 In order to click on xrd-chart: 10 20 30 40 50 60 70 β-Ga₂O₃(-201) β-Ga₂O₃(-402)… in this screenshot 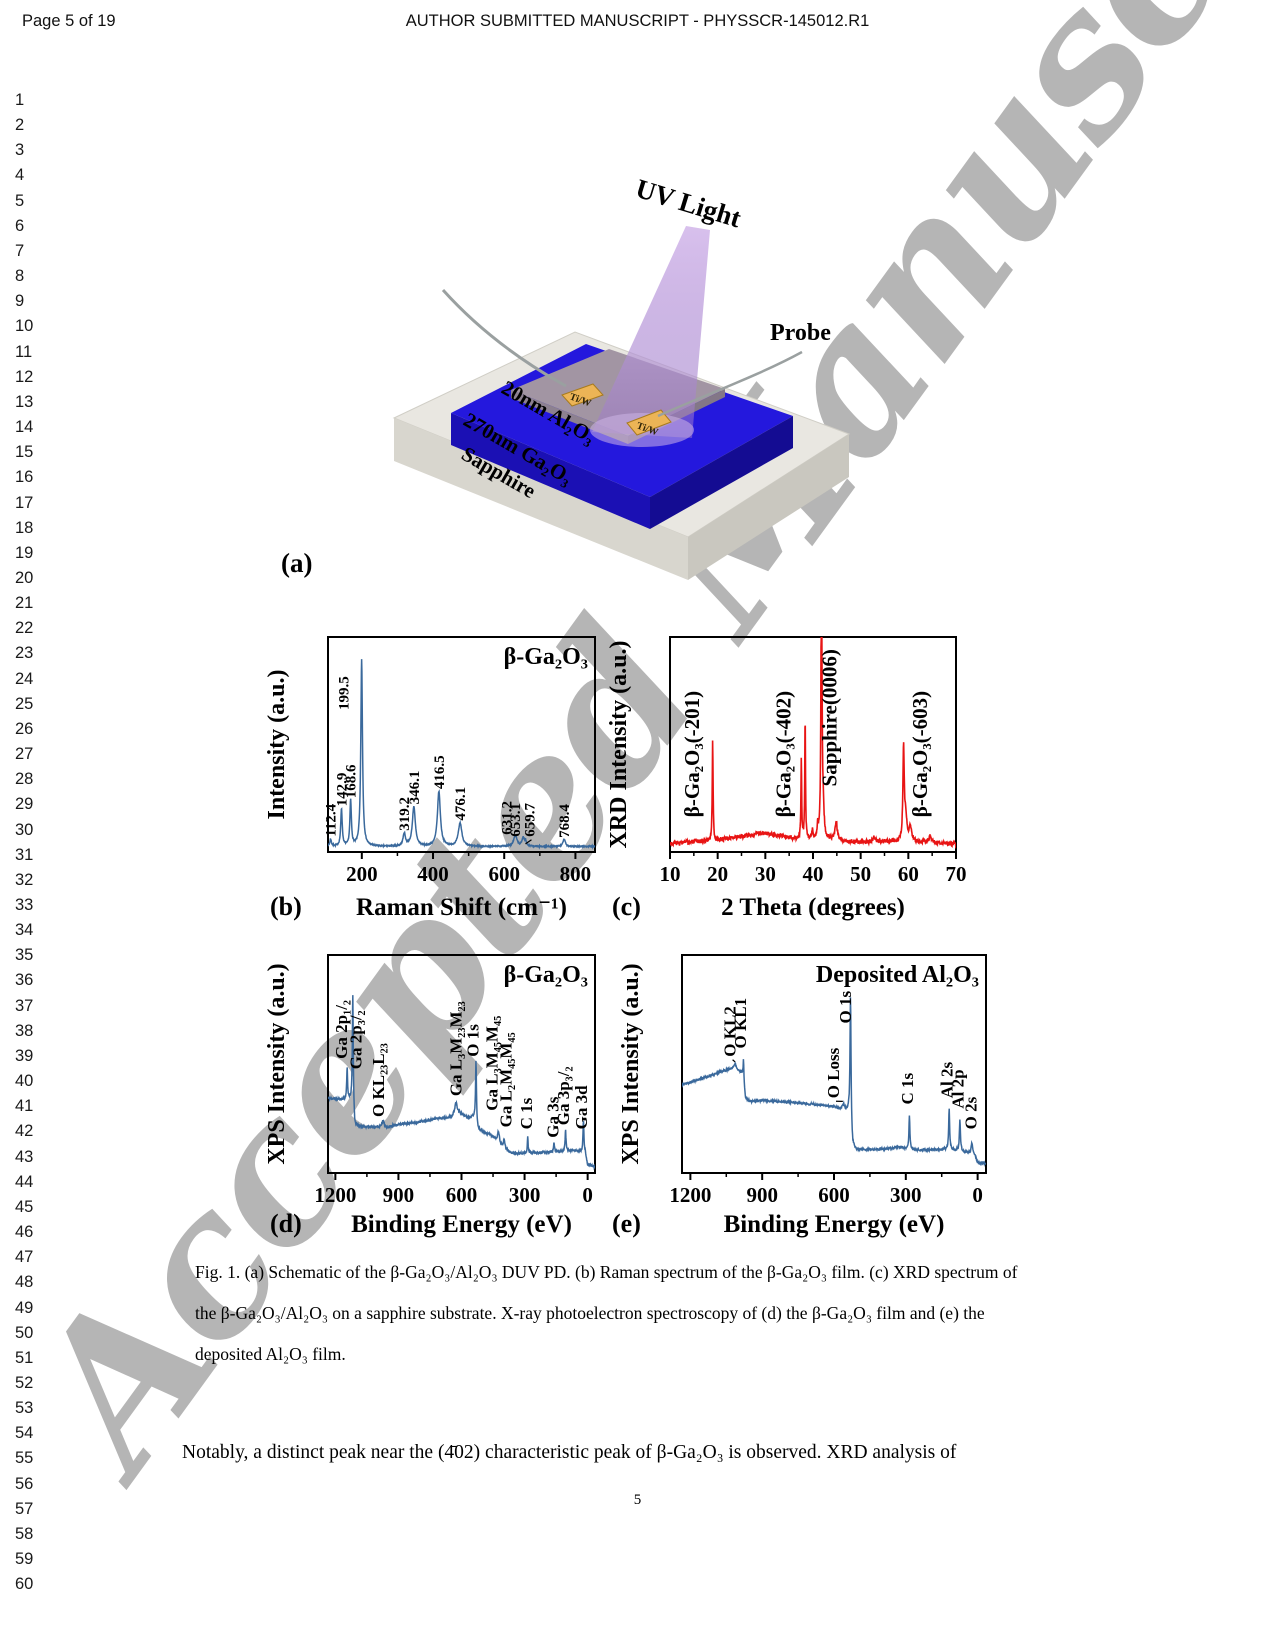, I will do `click(786, 778)`.